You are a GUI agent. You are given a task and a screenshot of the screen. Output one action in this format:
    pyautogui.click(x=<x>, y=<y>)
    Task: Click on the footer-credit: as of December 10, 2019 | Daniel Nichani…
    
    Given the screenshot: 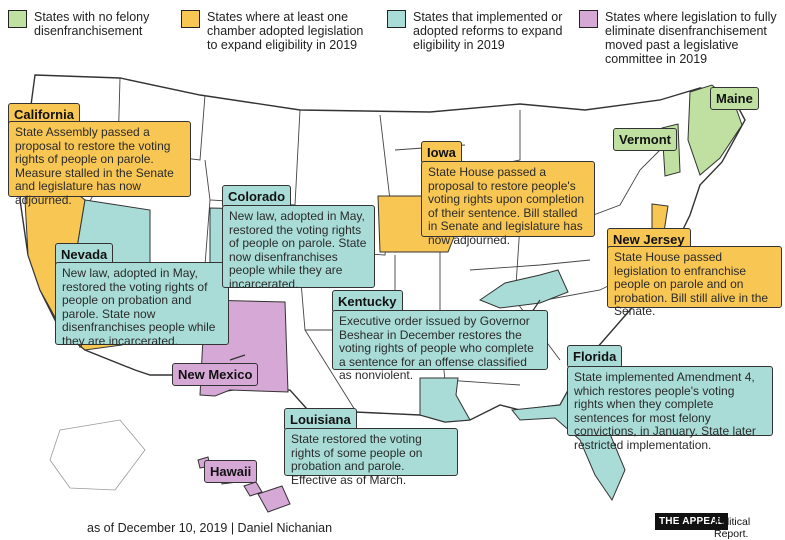 What is the action you would take?
    pyautogui.click(x=210, y=528)
    